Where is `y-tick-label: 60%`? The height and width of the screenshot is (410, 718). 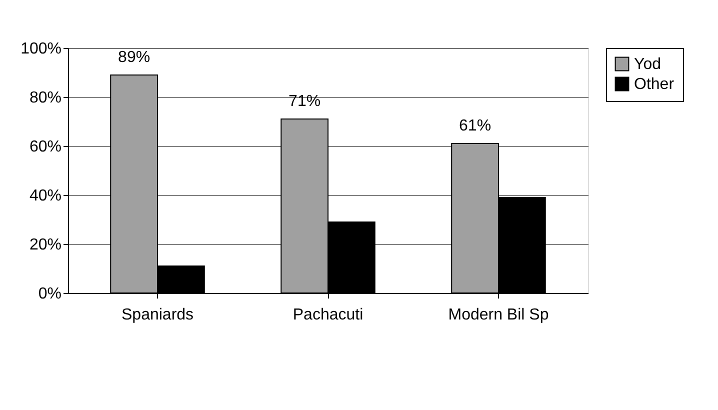 y-tick-label: 60% is located at coordinates (45, 147).